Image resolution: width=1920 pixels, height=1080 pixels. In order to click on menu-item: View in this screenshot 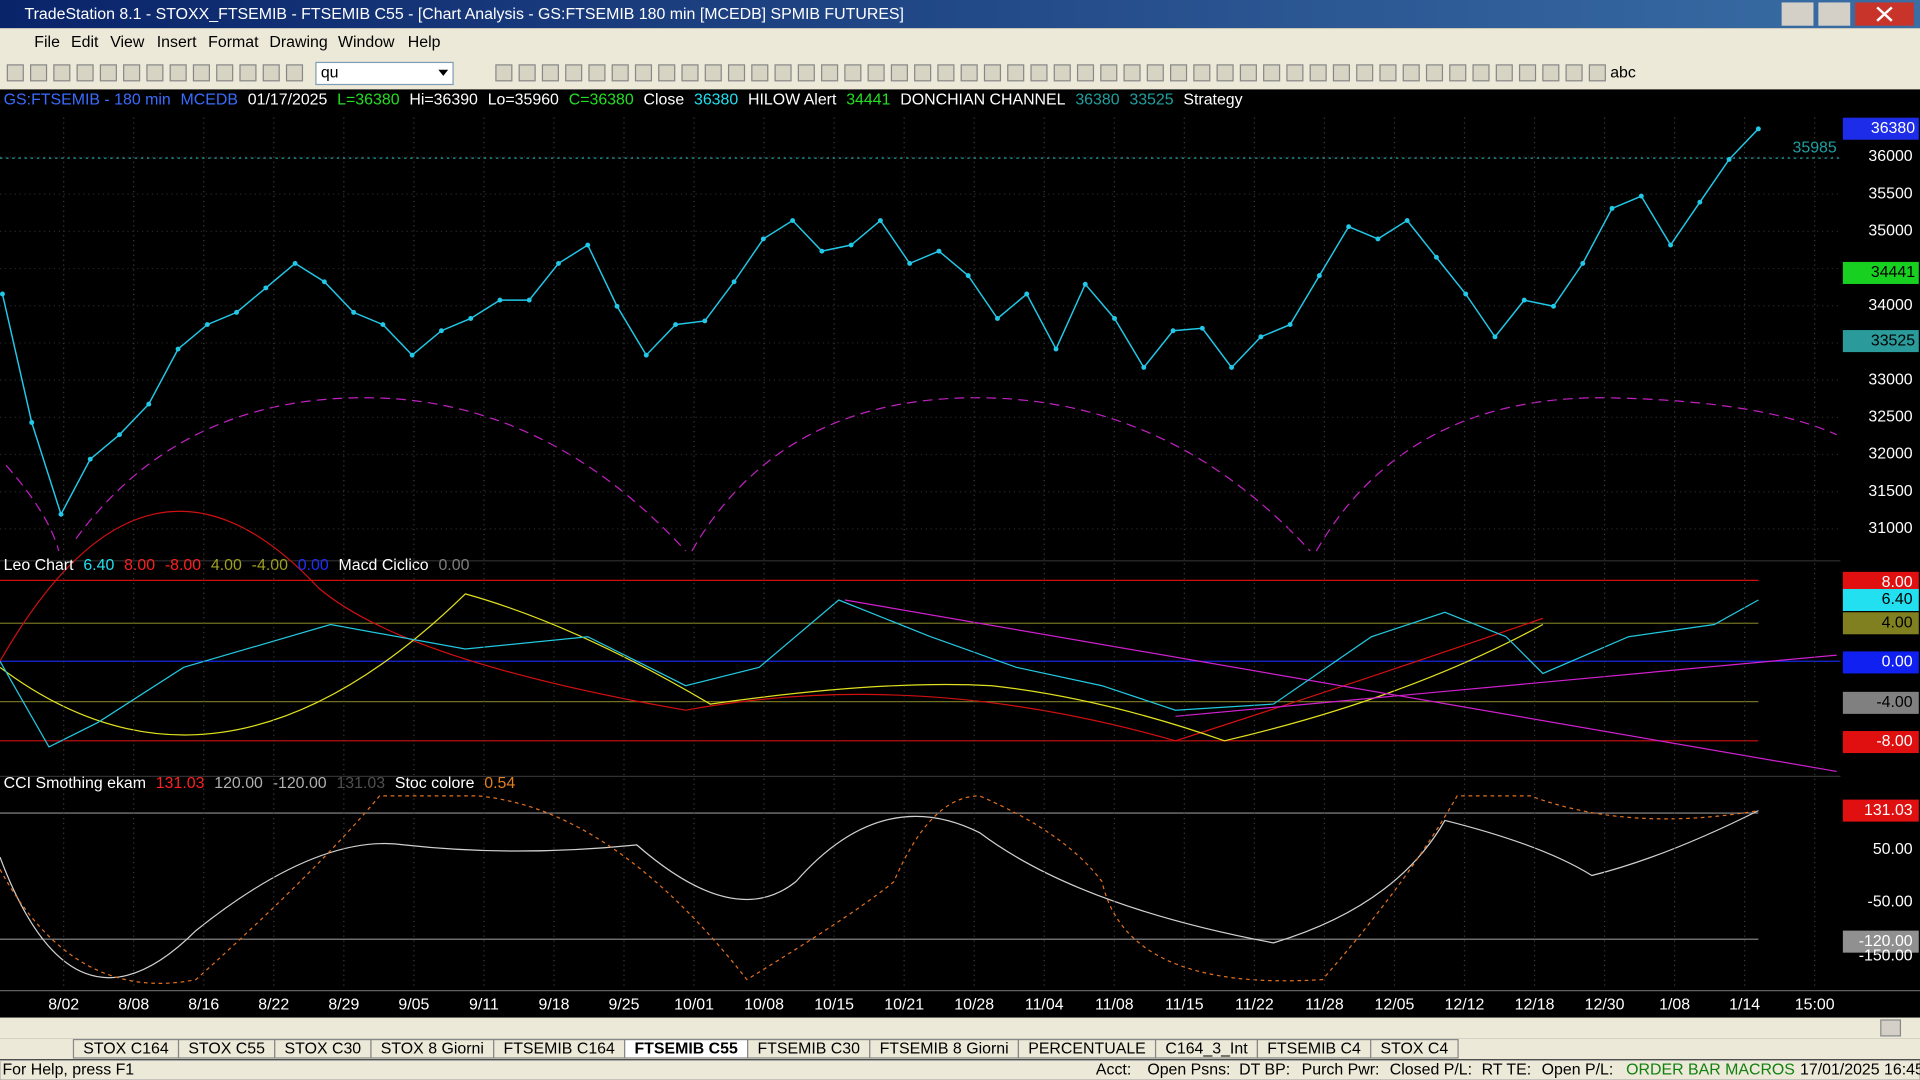, I will do `click(127, 42)`.